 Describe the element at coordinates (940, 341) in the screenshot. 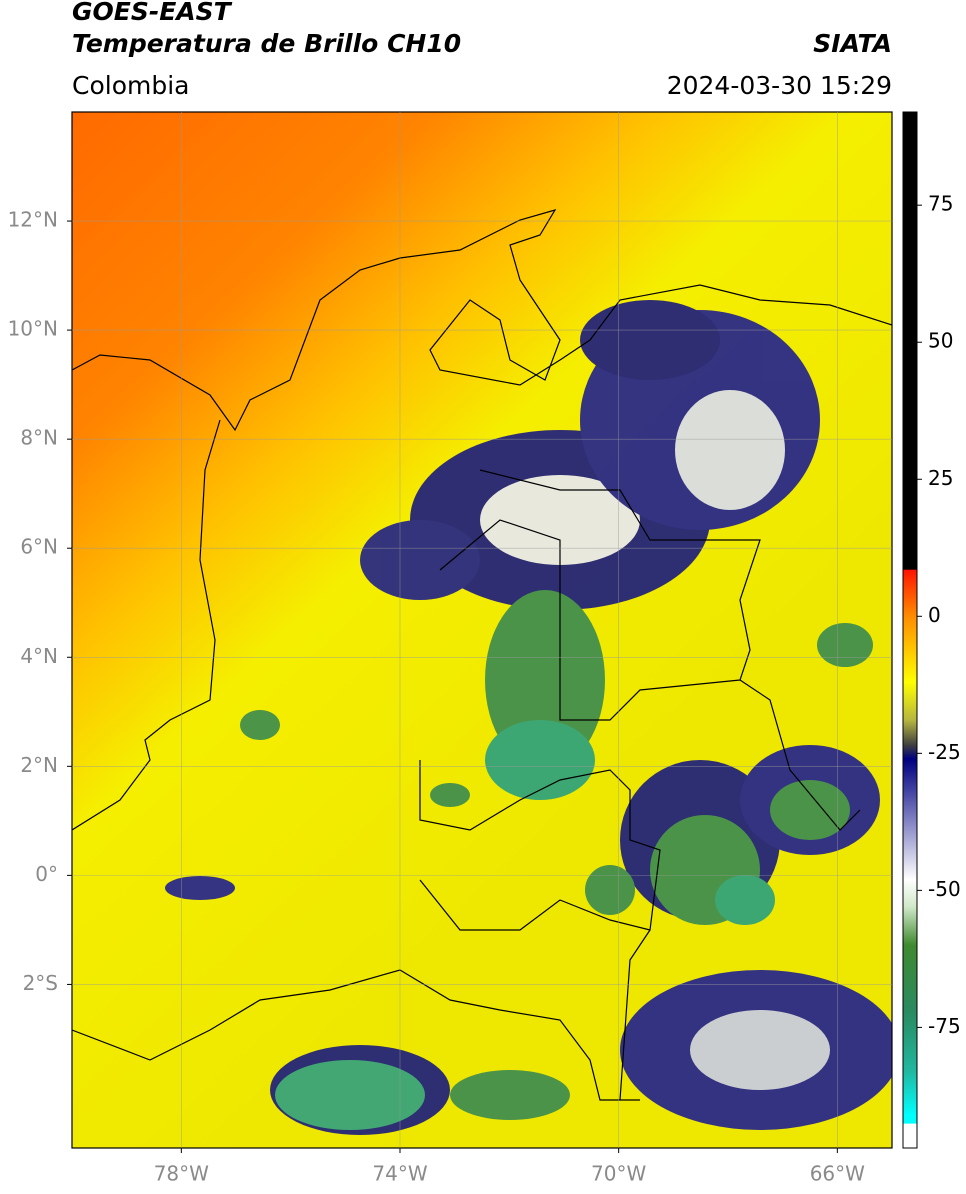

I see `colorbar-tick-label: 50` at that location.